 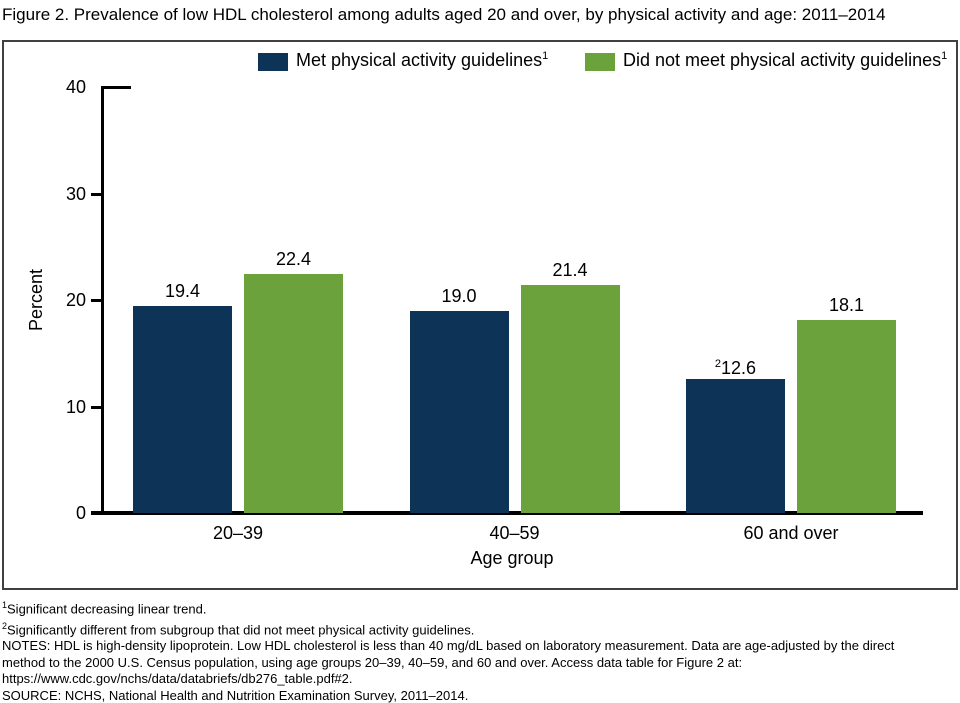 What do you see at coordinates (75, 87) in the screenshot?
I see `y-tick-label-40: 40` at bounding box center [75, 87].